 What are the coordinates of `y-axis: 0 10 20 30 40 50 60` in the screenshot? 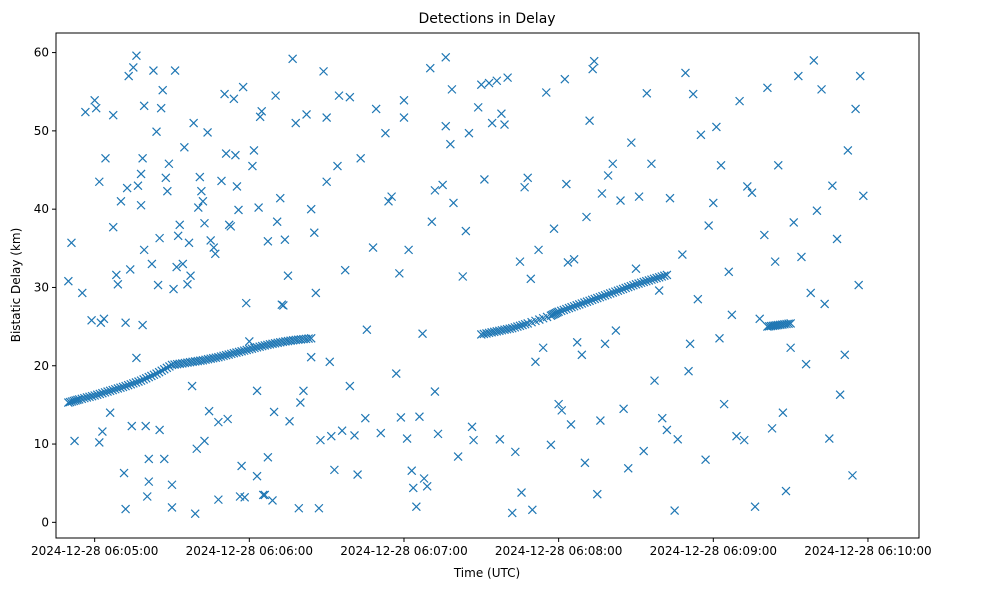 It's located at (45, 287).